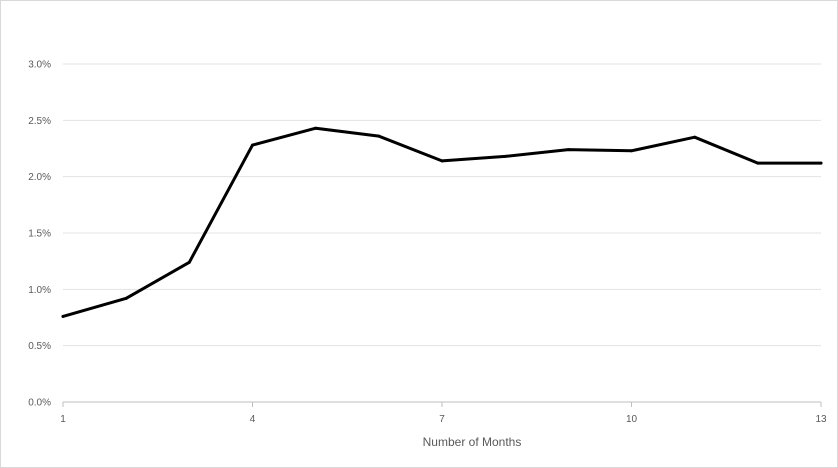  I want to click on y-tick-label: 2.0%, so click(39, 177).